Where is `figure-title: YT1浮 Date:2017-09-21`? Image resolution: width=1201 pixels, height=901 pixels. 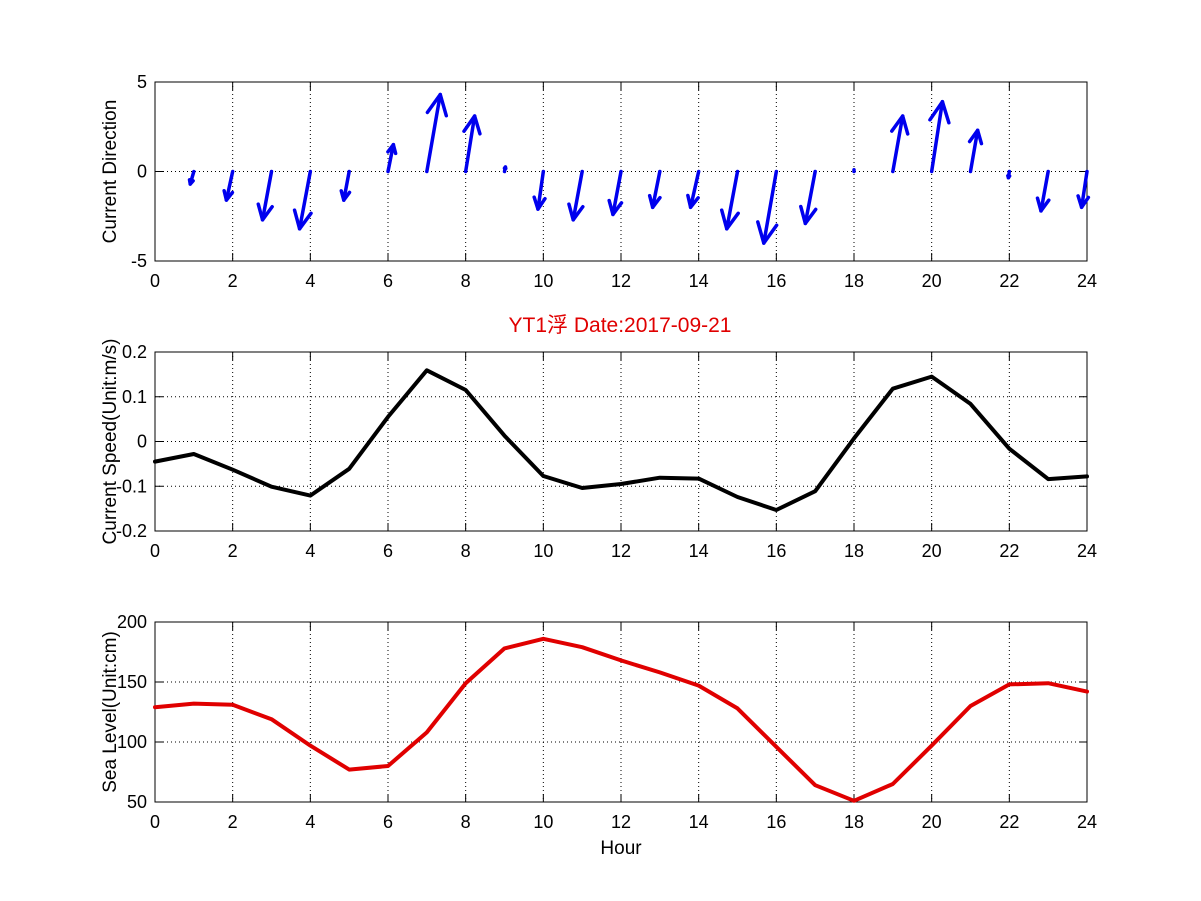 figure-title: YT1浮 Date:2017-09-21 is located at coordinates (620, 325).